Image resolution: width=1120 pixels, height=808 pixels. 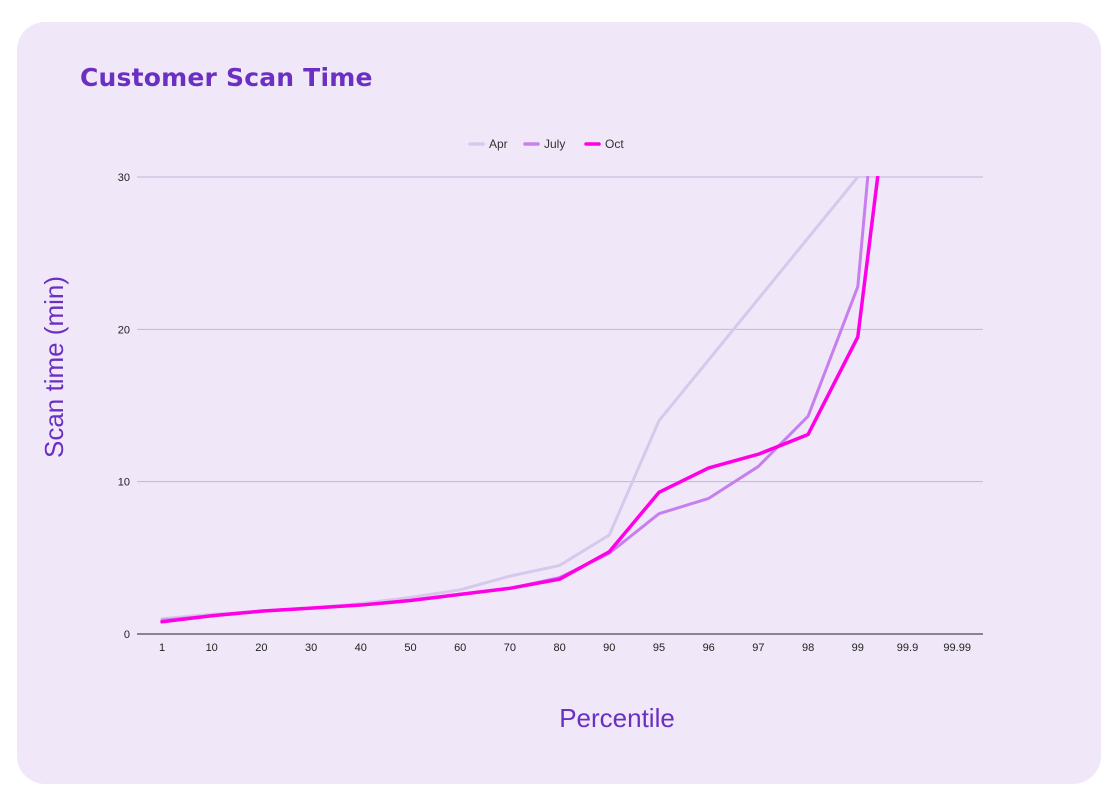 What do you see at coordinates (124, 330) in the screenshot?
I see `y-tick-label: 20` at bounding box center [124, 330].